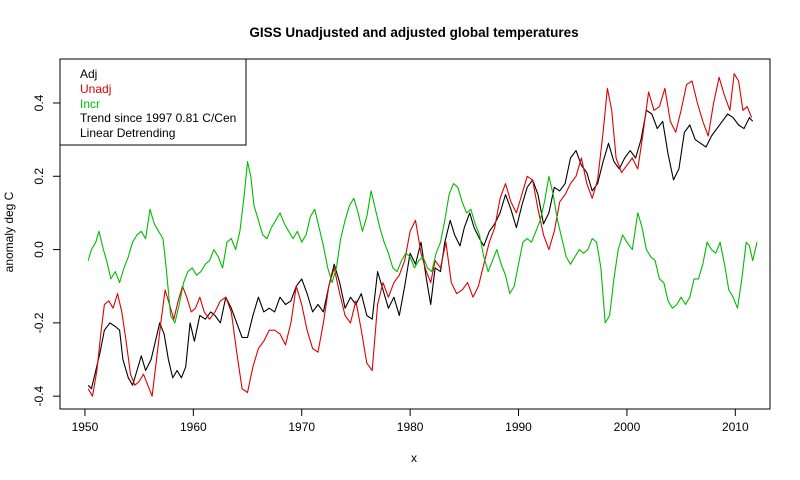 The image size is (800, 480). Describe the element at coordinates (39, 396) in the screenshot. I see `y-tick-label: -0.4` at that location.